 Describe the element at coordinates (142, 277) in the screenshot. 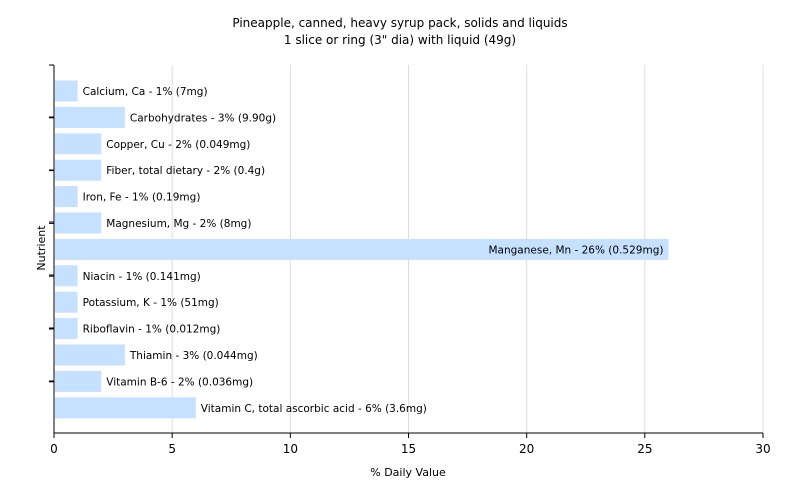

I see `bar-label: Niacin - 1% (0.141mg)` at that location.